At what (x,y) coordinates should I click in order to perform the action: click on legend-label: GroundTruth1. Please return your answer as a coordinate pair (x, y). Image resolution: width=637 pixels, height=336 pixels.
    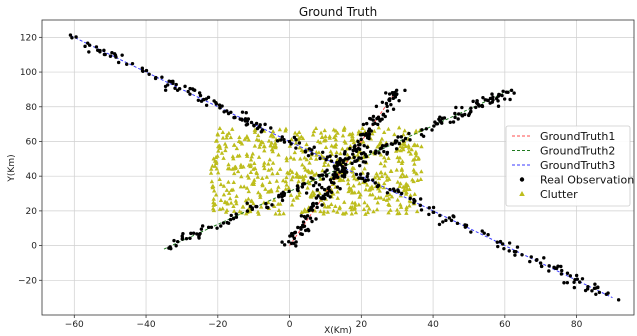
    Looking at the image, I should click on (577, 136).